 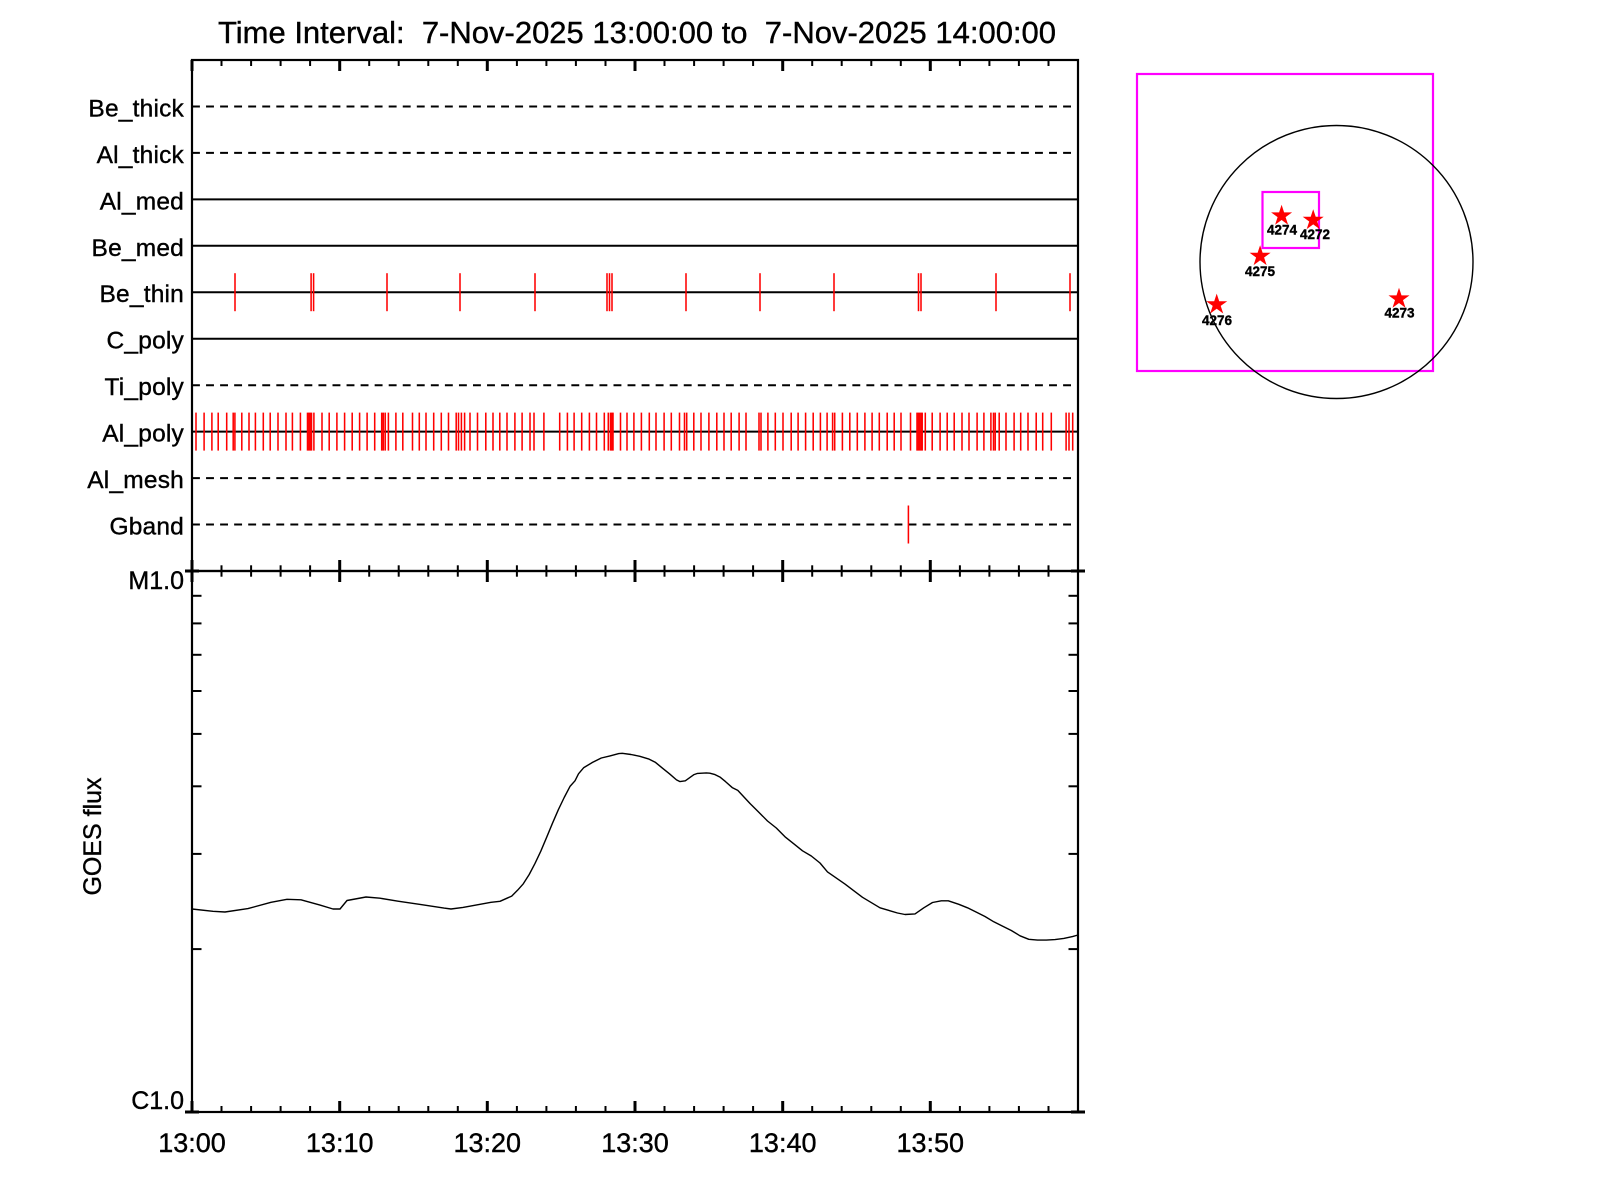 I want to click on svg-text: 4276, so click(x=1217, y=320).